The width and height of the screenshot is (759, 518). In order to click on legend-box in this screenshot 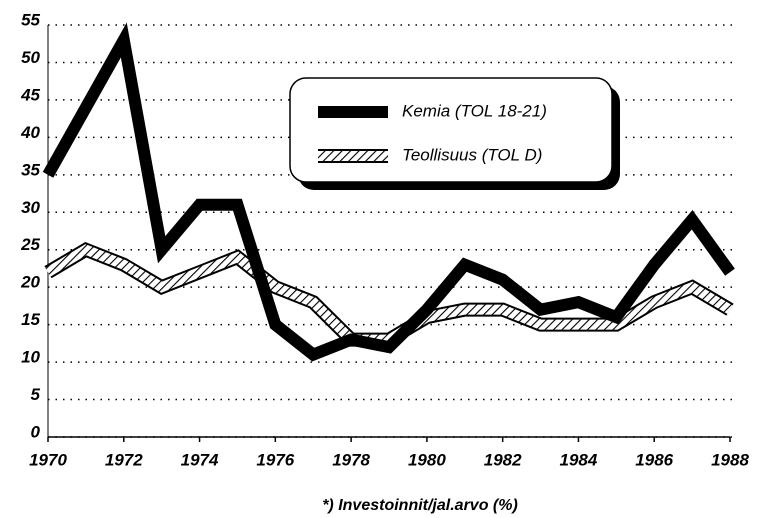, I will do `click(451, 130)`.